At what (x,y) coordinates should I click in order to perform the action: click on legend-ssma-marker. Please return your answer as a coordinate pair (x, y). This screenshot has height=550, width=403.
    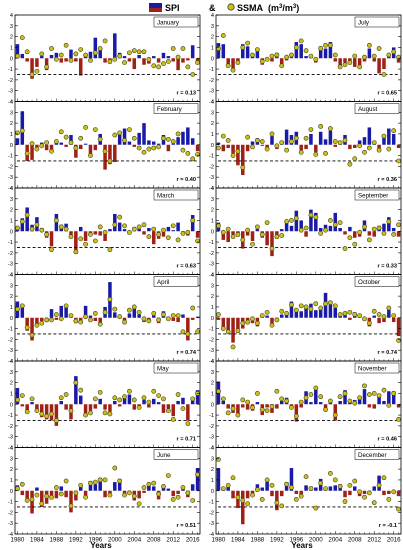
    Looking at the image, I should click on (231, 7).